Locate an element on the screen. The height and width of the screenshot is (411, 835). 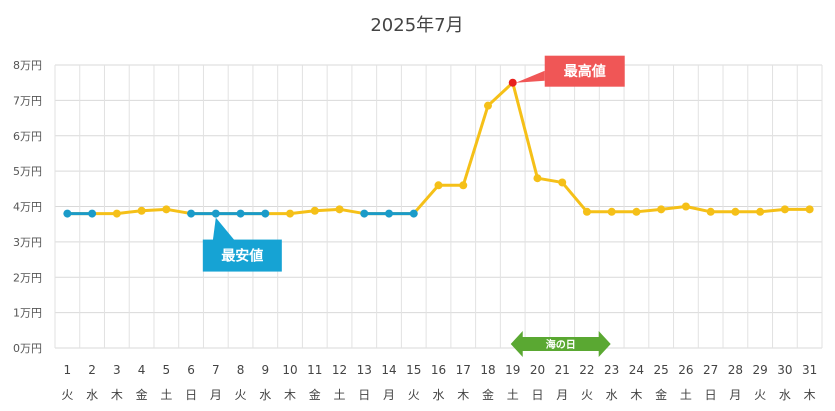
highest-callout-pointer is located at coordinates (530, 76).